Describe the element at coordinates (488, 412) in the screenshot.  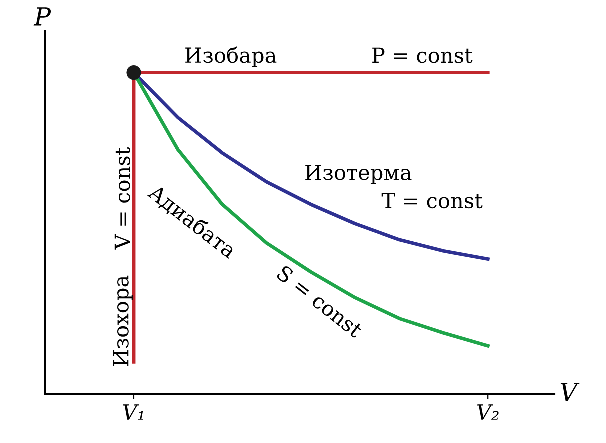
I see `x-tick-label: V₂` at that location.